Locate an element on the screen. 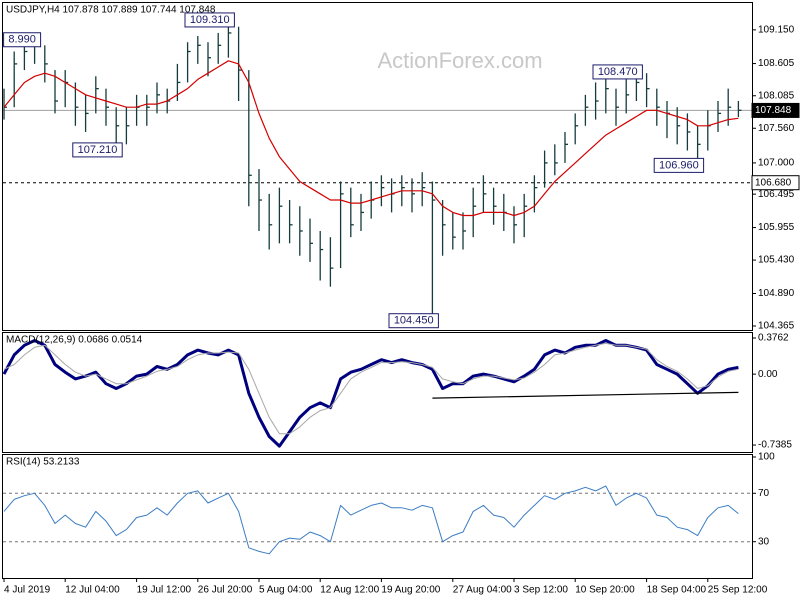  x-tick-label: 4 Jul 2019 is located at coordinates (27, 590).